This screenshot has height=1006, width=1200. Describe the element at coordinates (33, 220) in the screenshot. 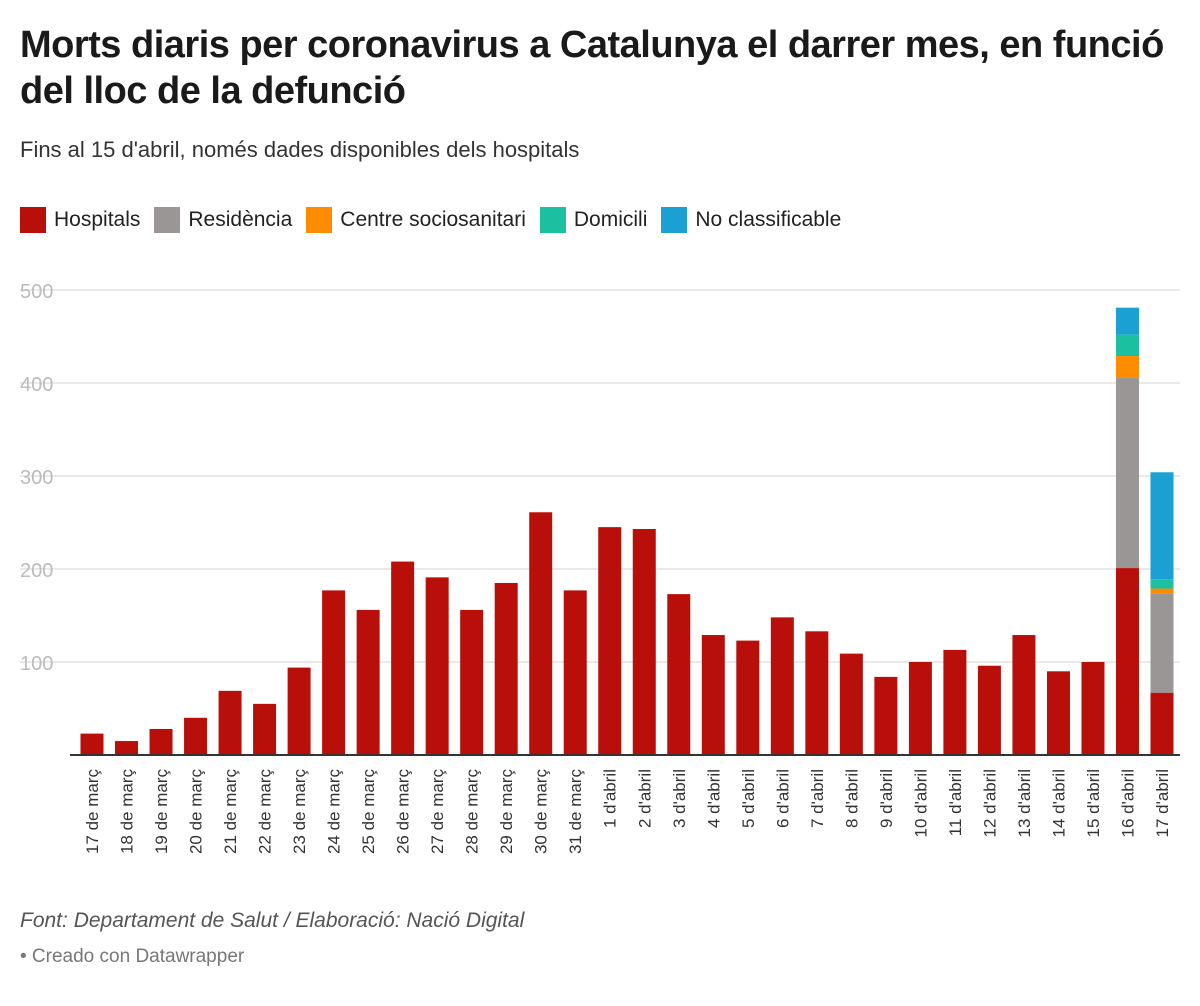

I see `legend-swatch-hospitals` at that location.